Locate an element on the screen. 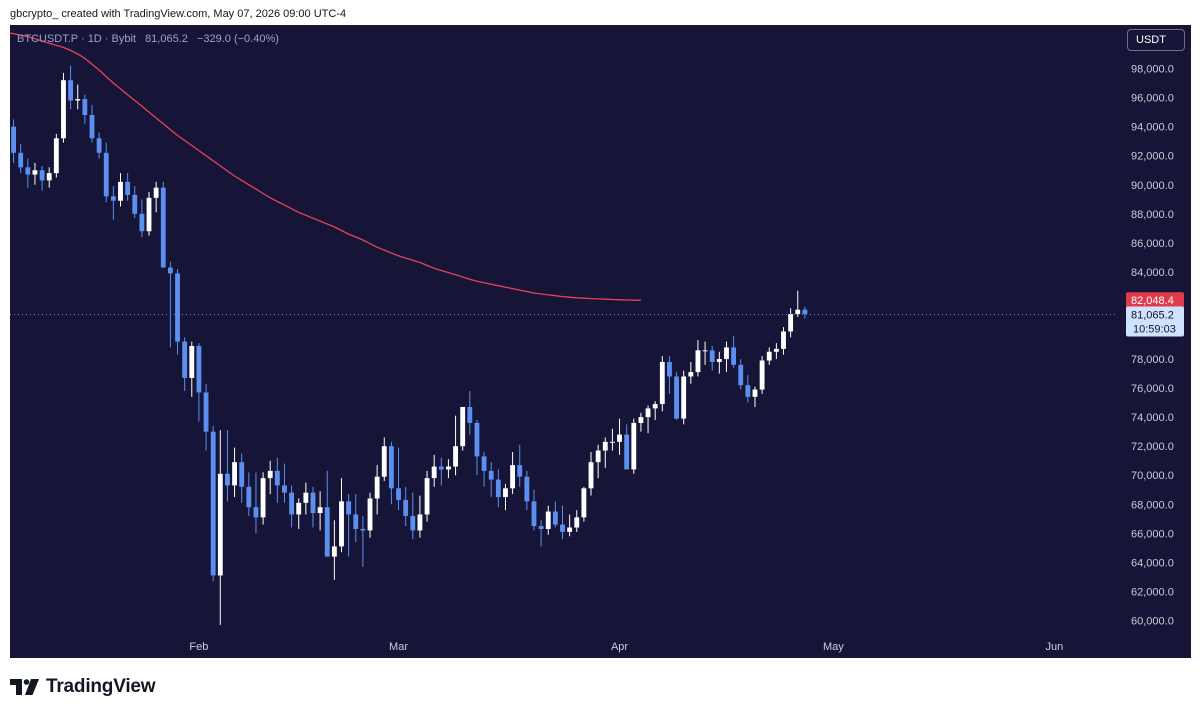 This screenshot has width=1200, height=714. y-tick-label: 84,000.0 is located at coordinates (1152, 273).